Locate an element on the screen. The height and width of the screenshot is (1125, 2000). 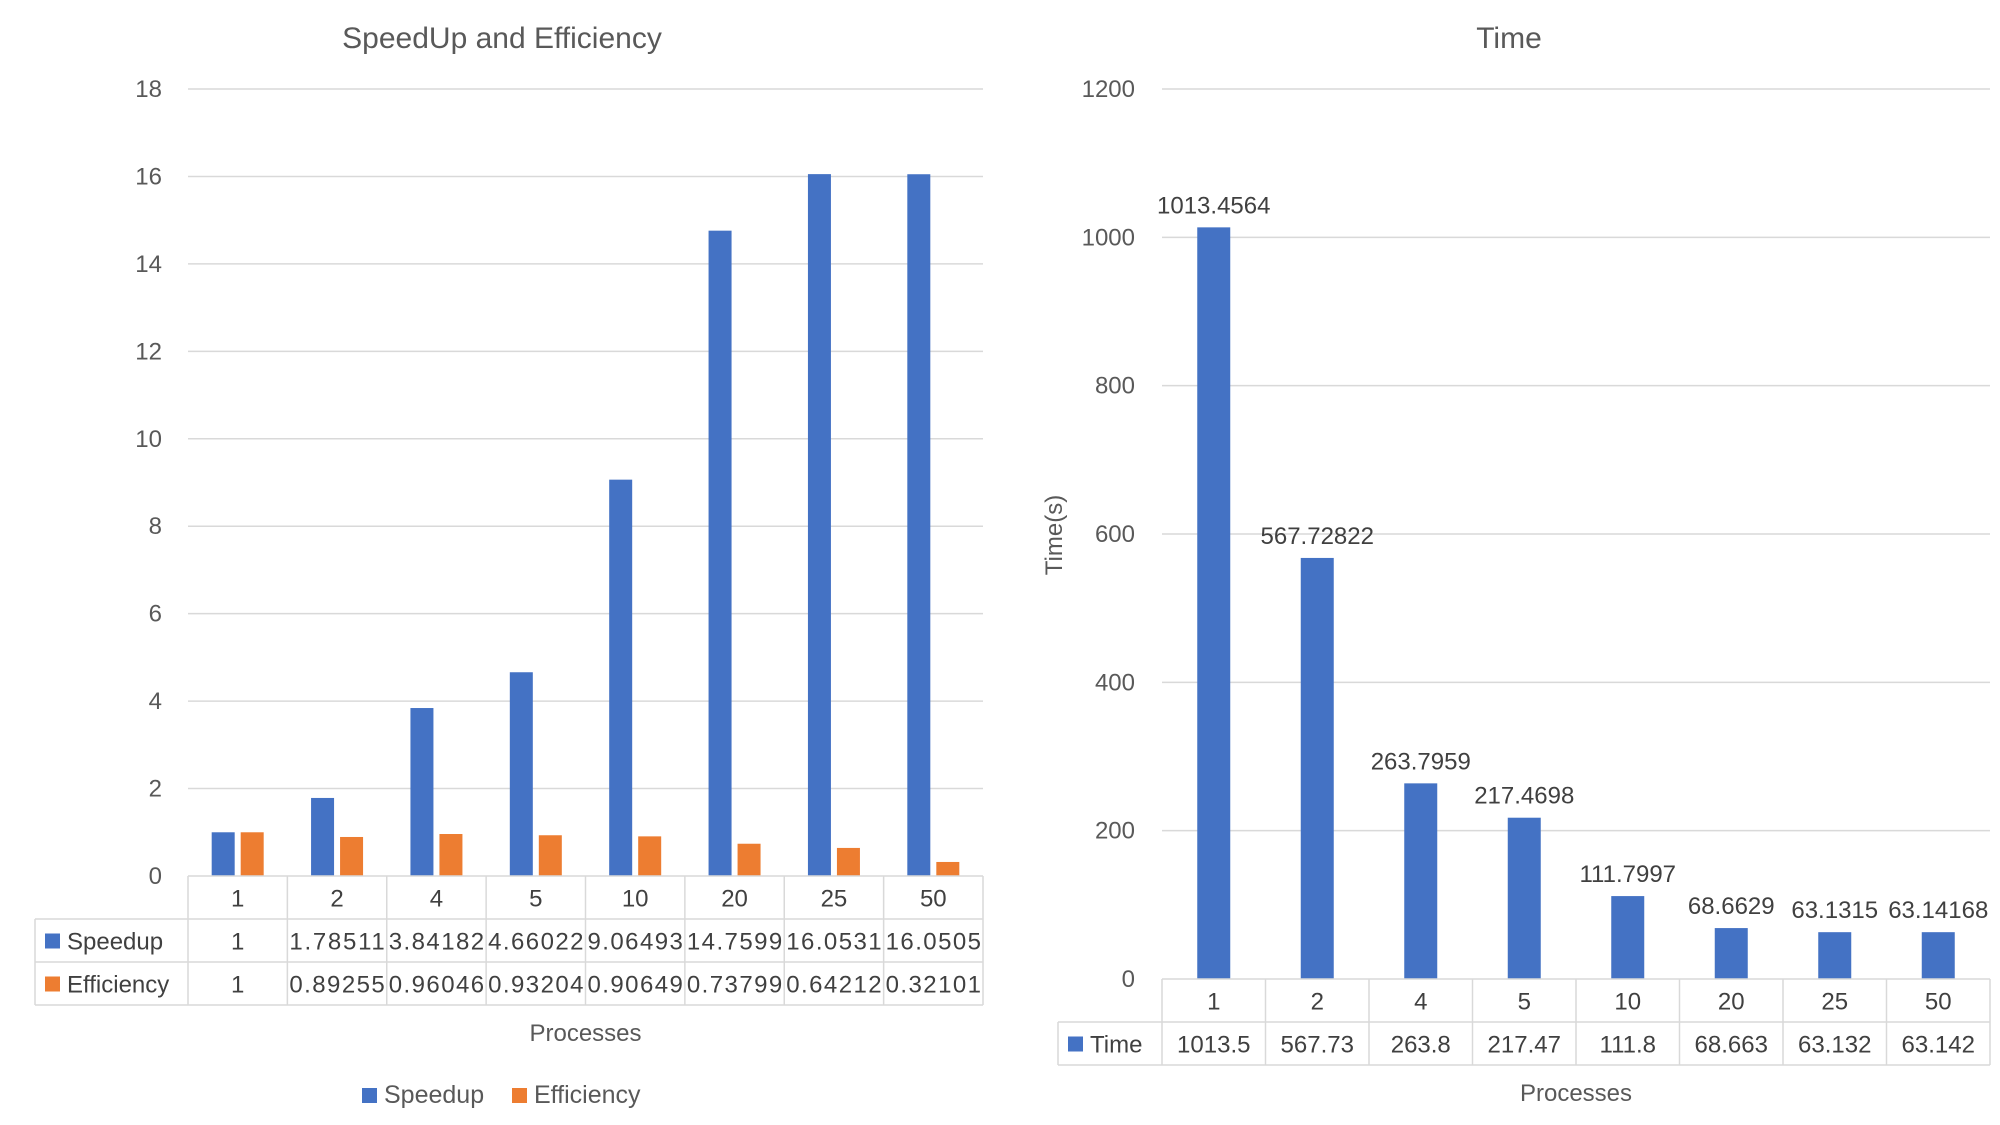
table-cell: 0.90649 is located at coordinates (635, 985).